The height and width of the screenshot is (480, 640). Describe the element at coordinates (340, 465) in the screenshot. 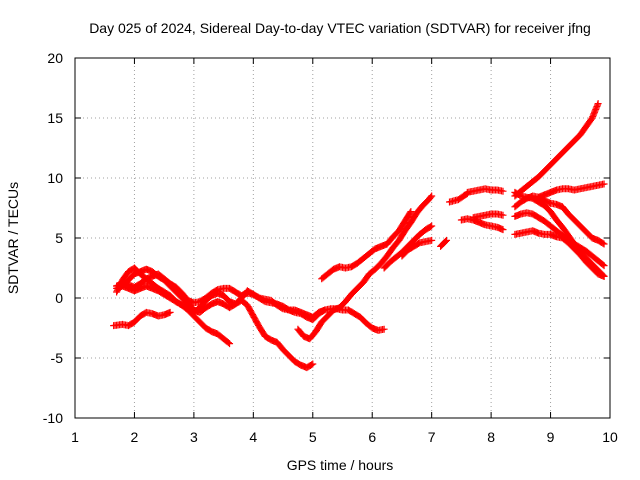

I see `x-axis-label: GPS time / hours` at that location.